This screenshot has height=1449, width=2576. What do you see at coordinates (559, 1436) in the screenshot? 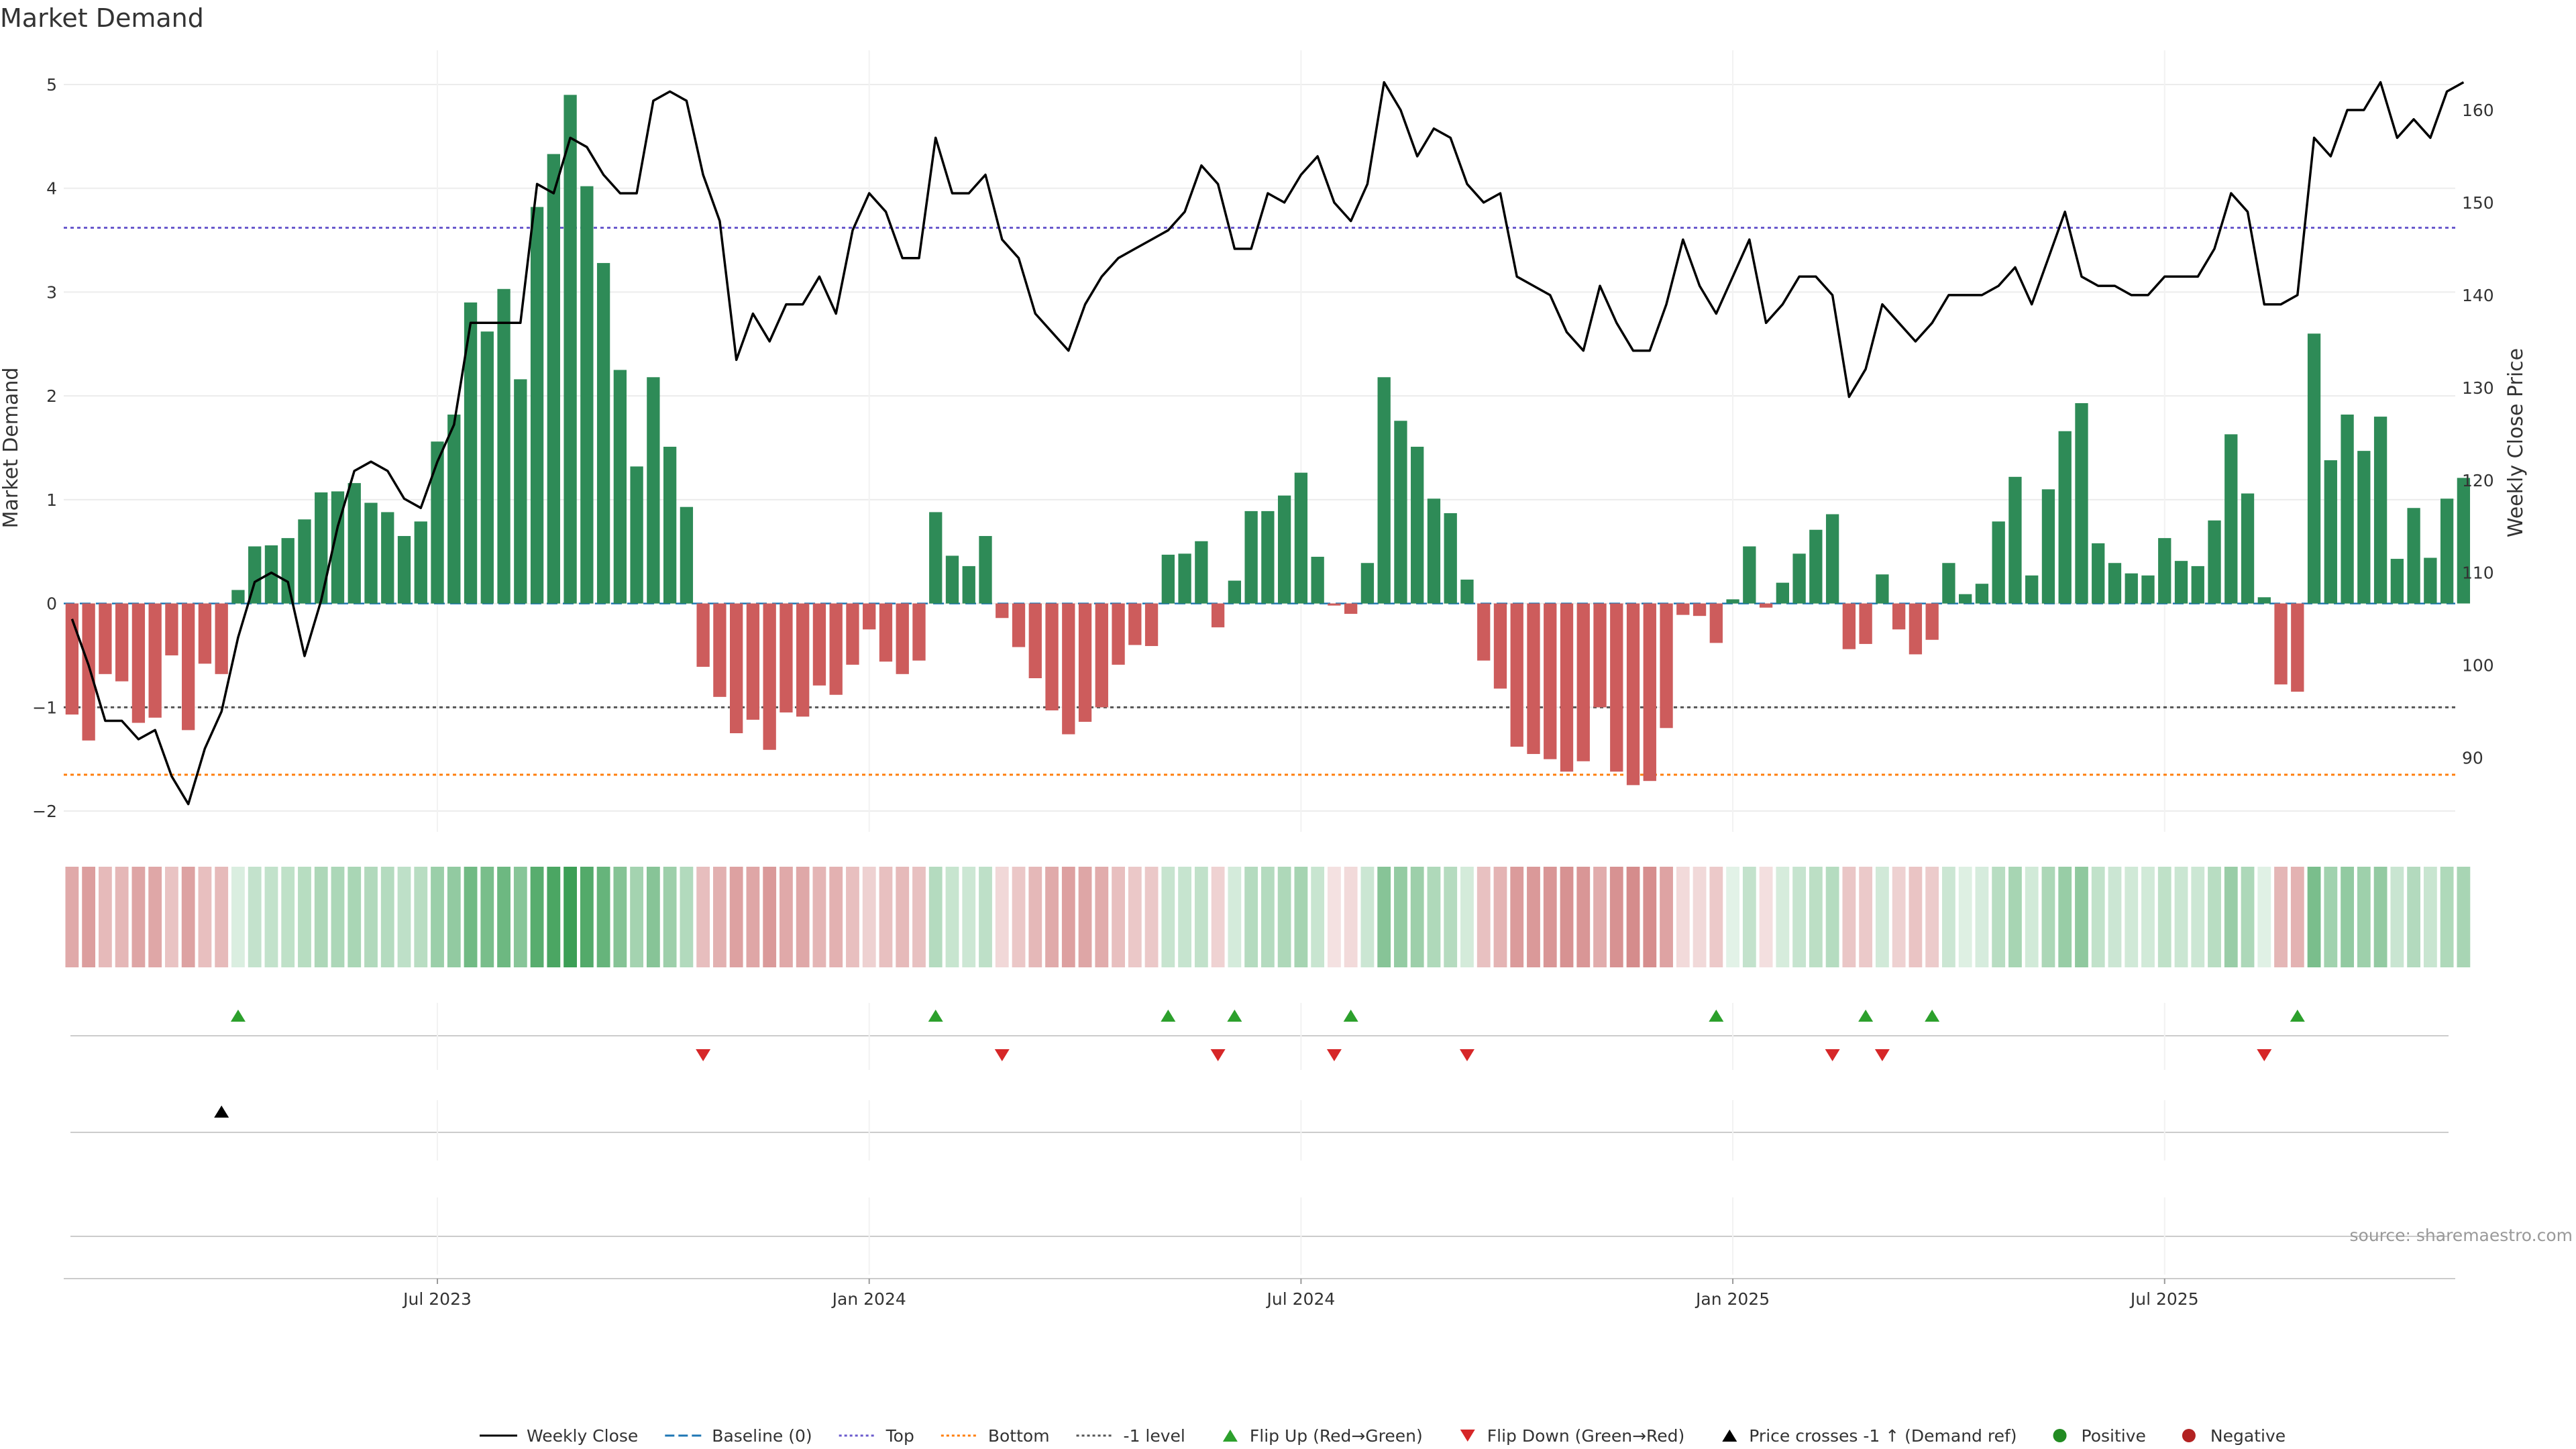
I see `legend-item: Weekly Close` at bounding box center [559, 1436].